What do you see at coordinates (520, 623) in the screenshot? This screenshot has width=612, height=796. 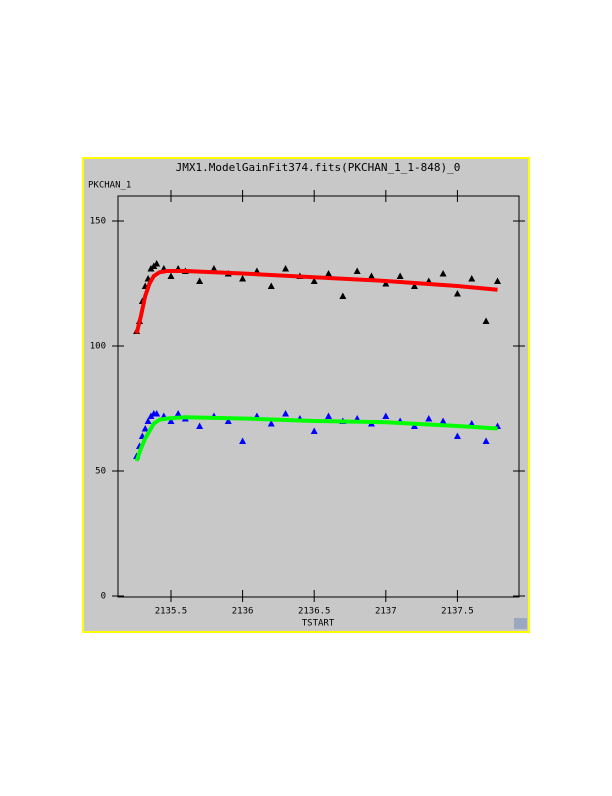 I see `resize-icon` at bounding box center [520, 623].